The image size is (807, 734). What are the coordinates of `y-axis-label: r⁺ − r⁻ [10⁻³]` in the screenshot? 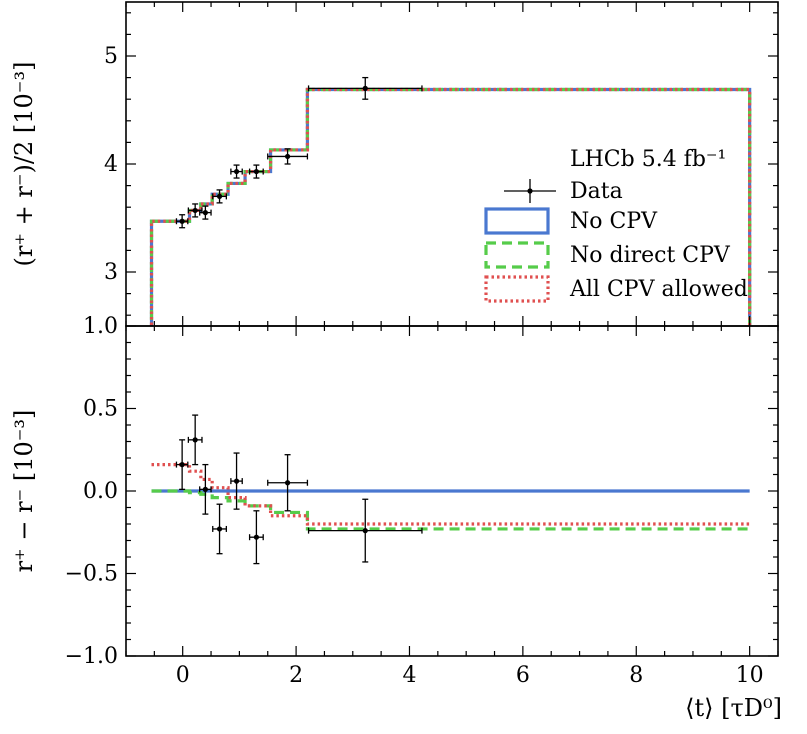 It's located at (24, 491).